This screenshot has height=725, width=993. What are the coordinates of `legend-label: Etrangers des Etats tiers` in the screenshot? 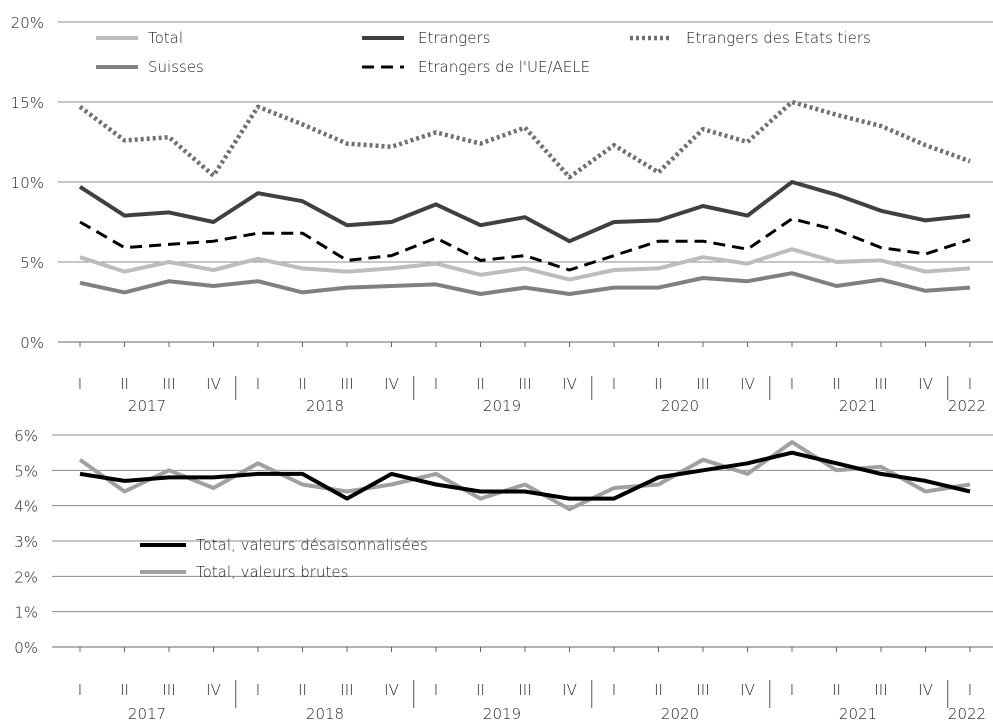 It's located at (778, 38).